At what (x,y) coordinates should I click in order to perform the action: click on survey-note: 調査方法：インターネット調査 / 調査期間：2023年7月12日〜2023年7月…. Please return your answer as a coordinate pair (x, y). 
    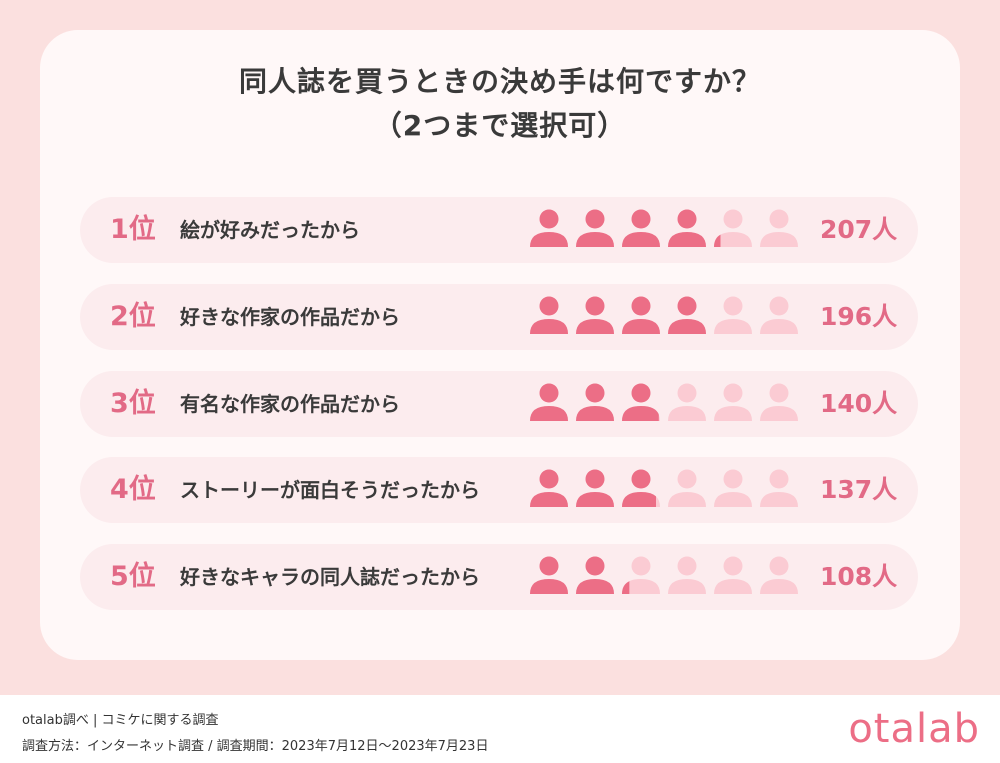
    Looking at the image, I should click on (255, 746).